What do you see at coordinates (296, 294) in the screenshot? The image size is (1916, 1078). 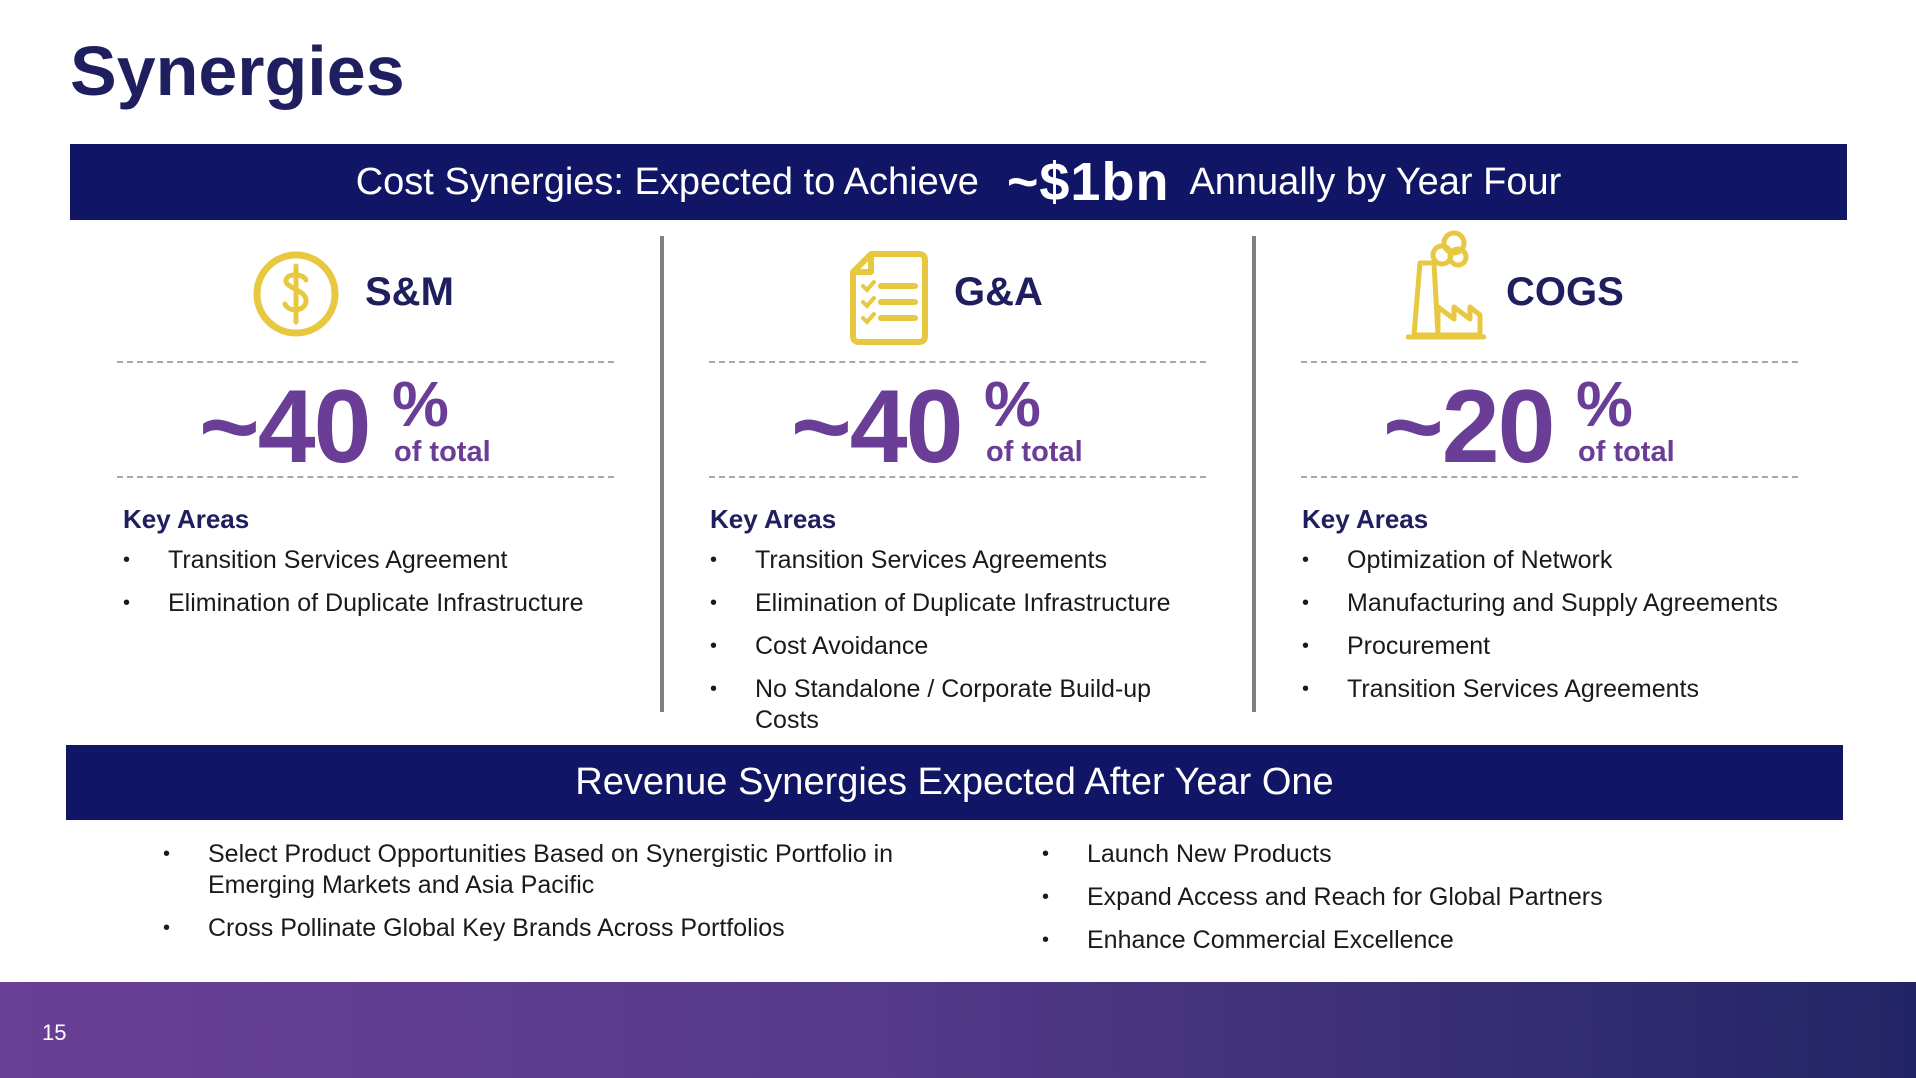 I see `dollar-coin-icon` at bounding box center [296, 294].